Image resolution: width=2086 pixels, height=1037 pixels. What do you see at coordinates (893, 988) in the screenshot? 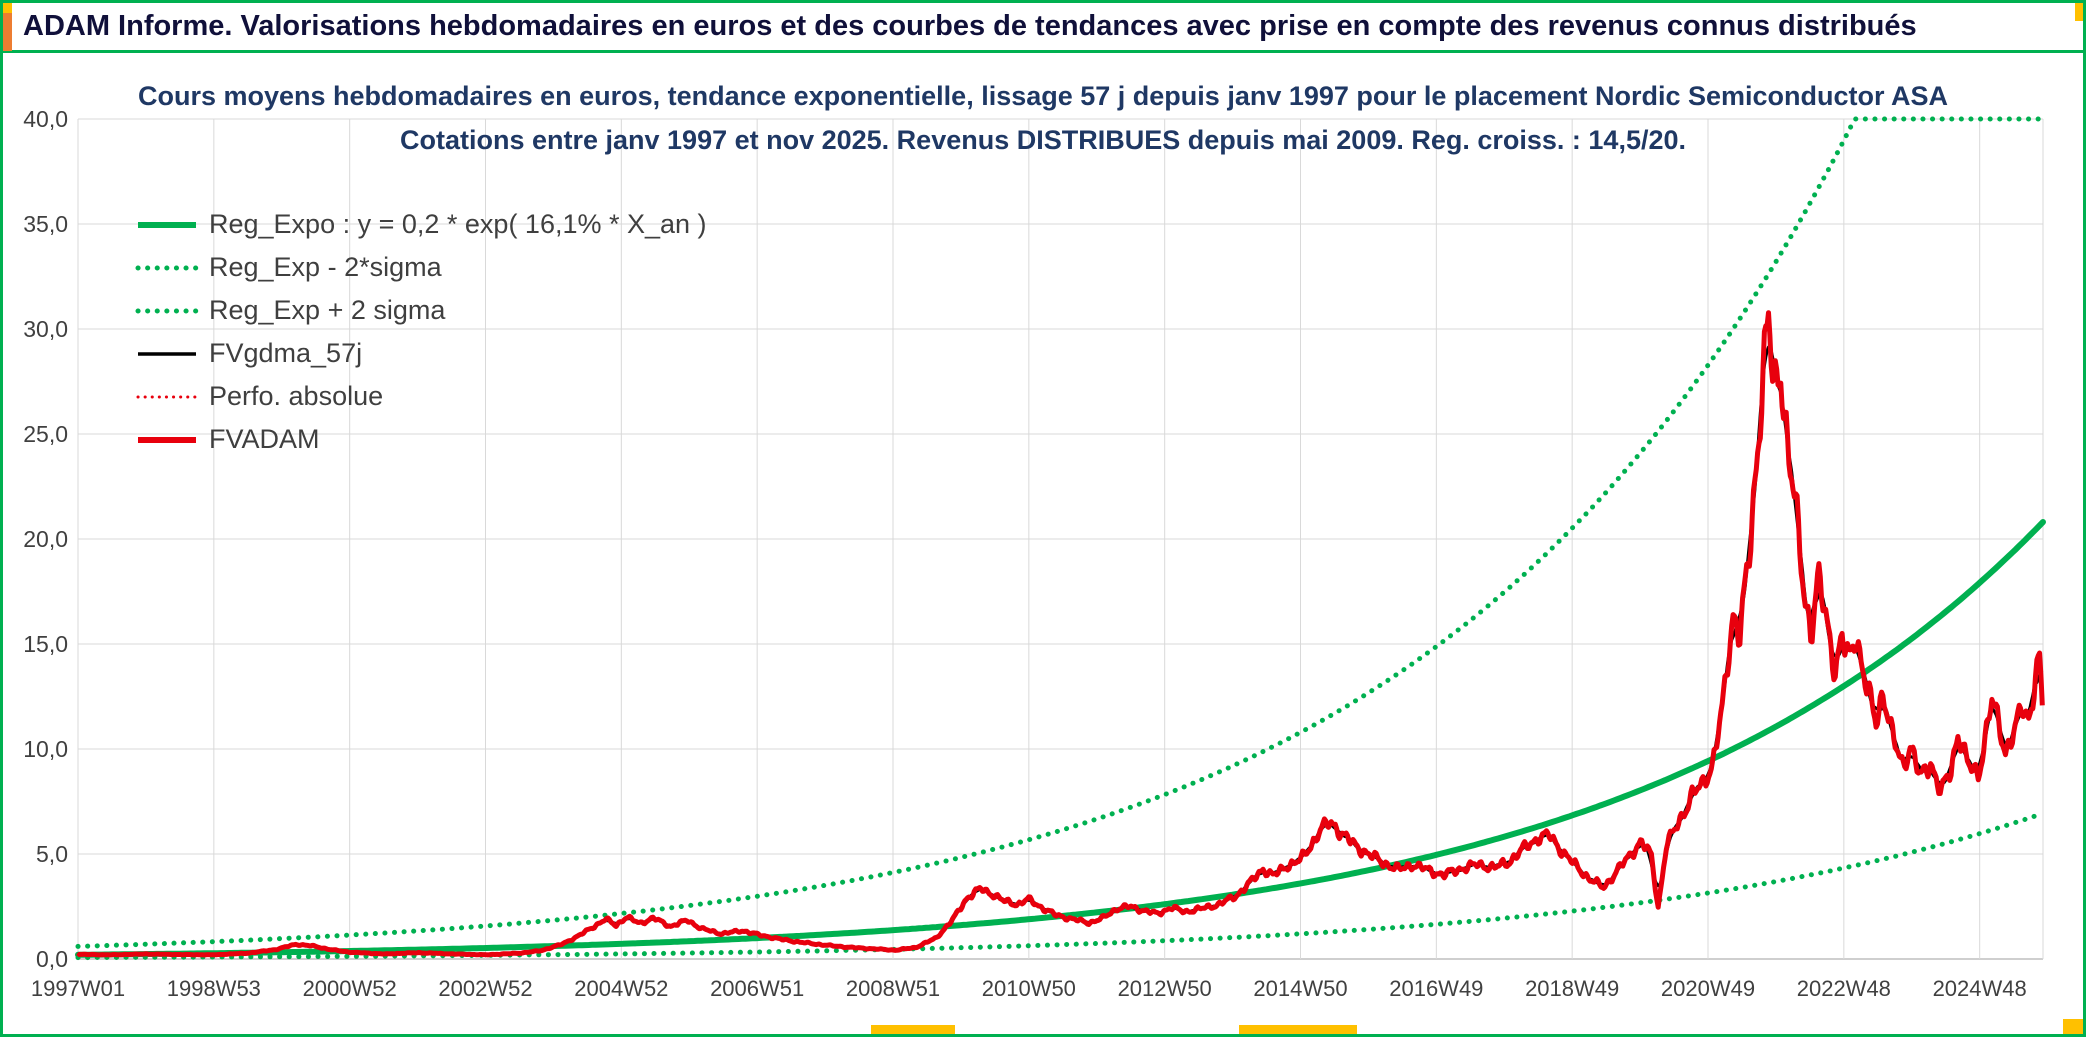
I see `x-tick-label: 2008W51` at bounding box center [893, 988].